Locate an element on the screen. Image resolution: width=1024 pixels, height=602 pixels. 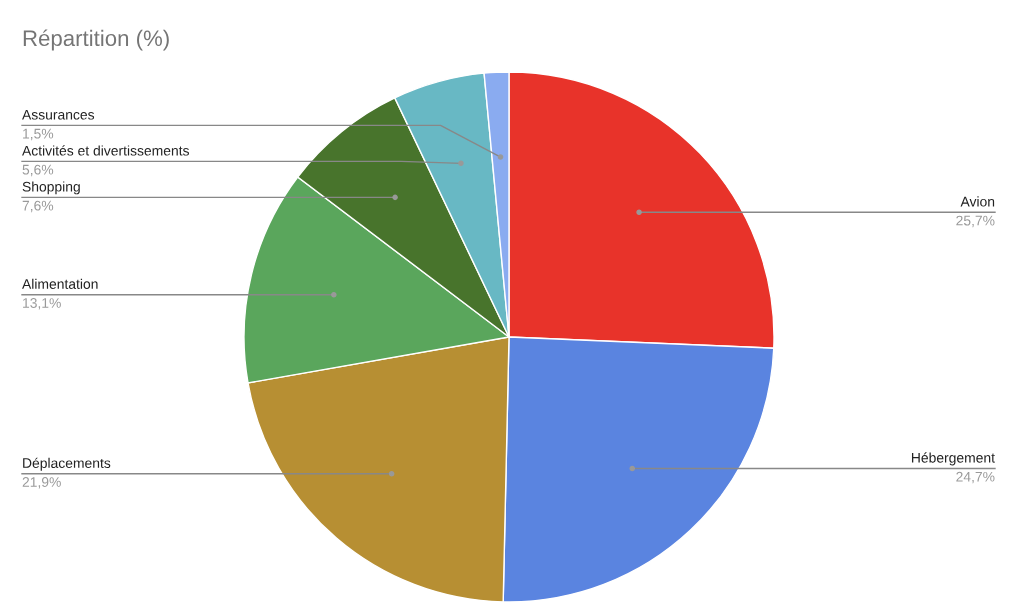
slice-label: Alimentation is located at coordinates (60, 283).